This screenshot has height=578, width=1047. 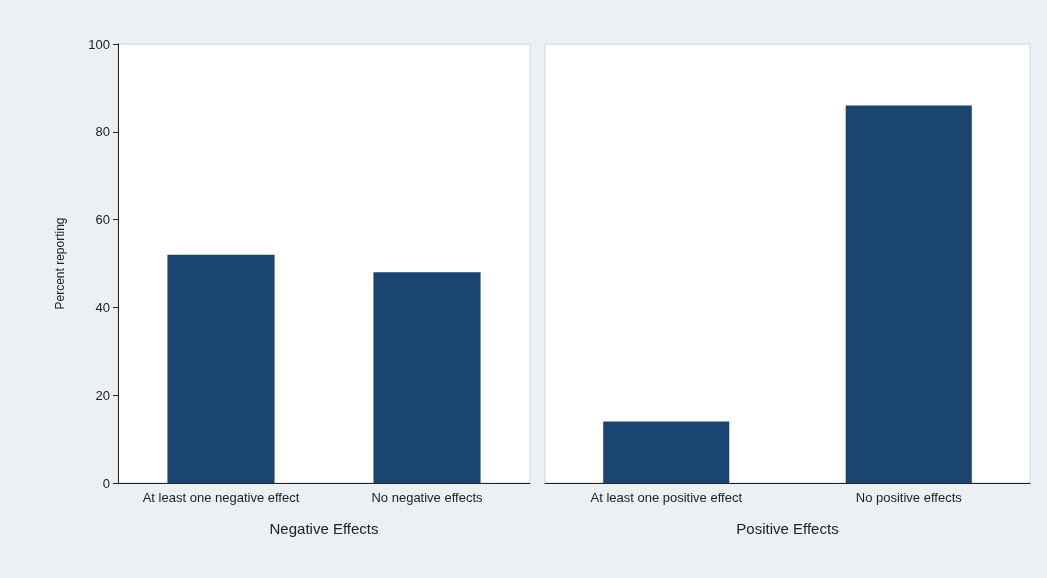 I want to click on x-tick-label: At least one negative effect, so click(x=221, y=497).